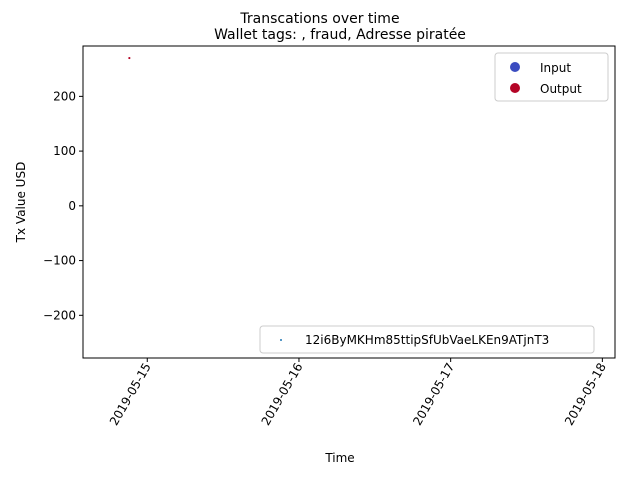  What do you see at coordinates (130, 394) in the screenshot?
I see `x-tick-label: 2019-05-15` at bounding box center [130, 394].